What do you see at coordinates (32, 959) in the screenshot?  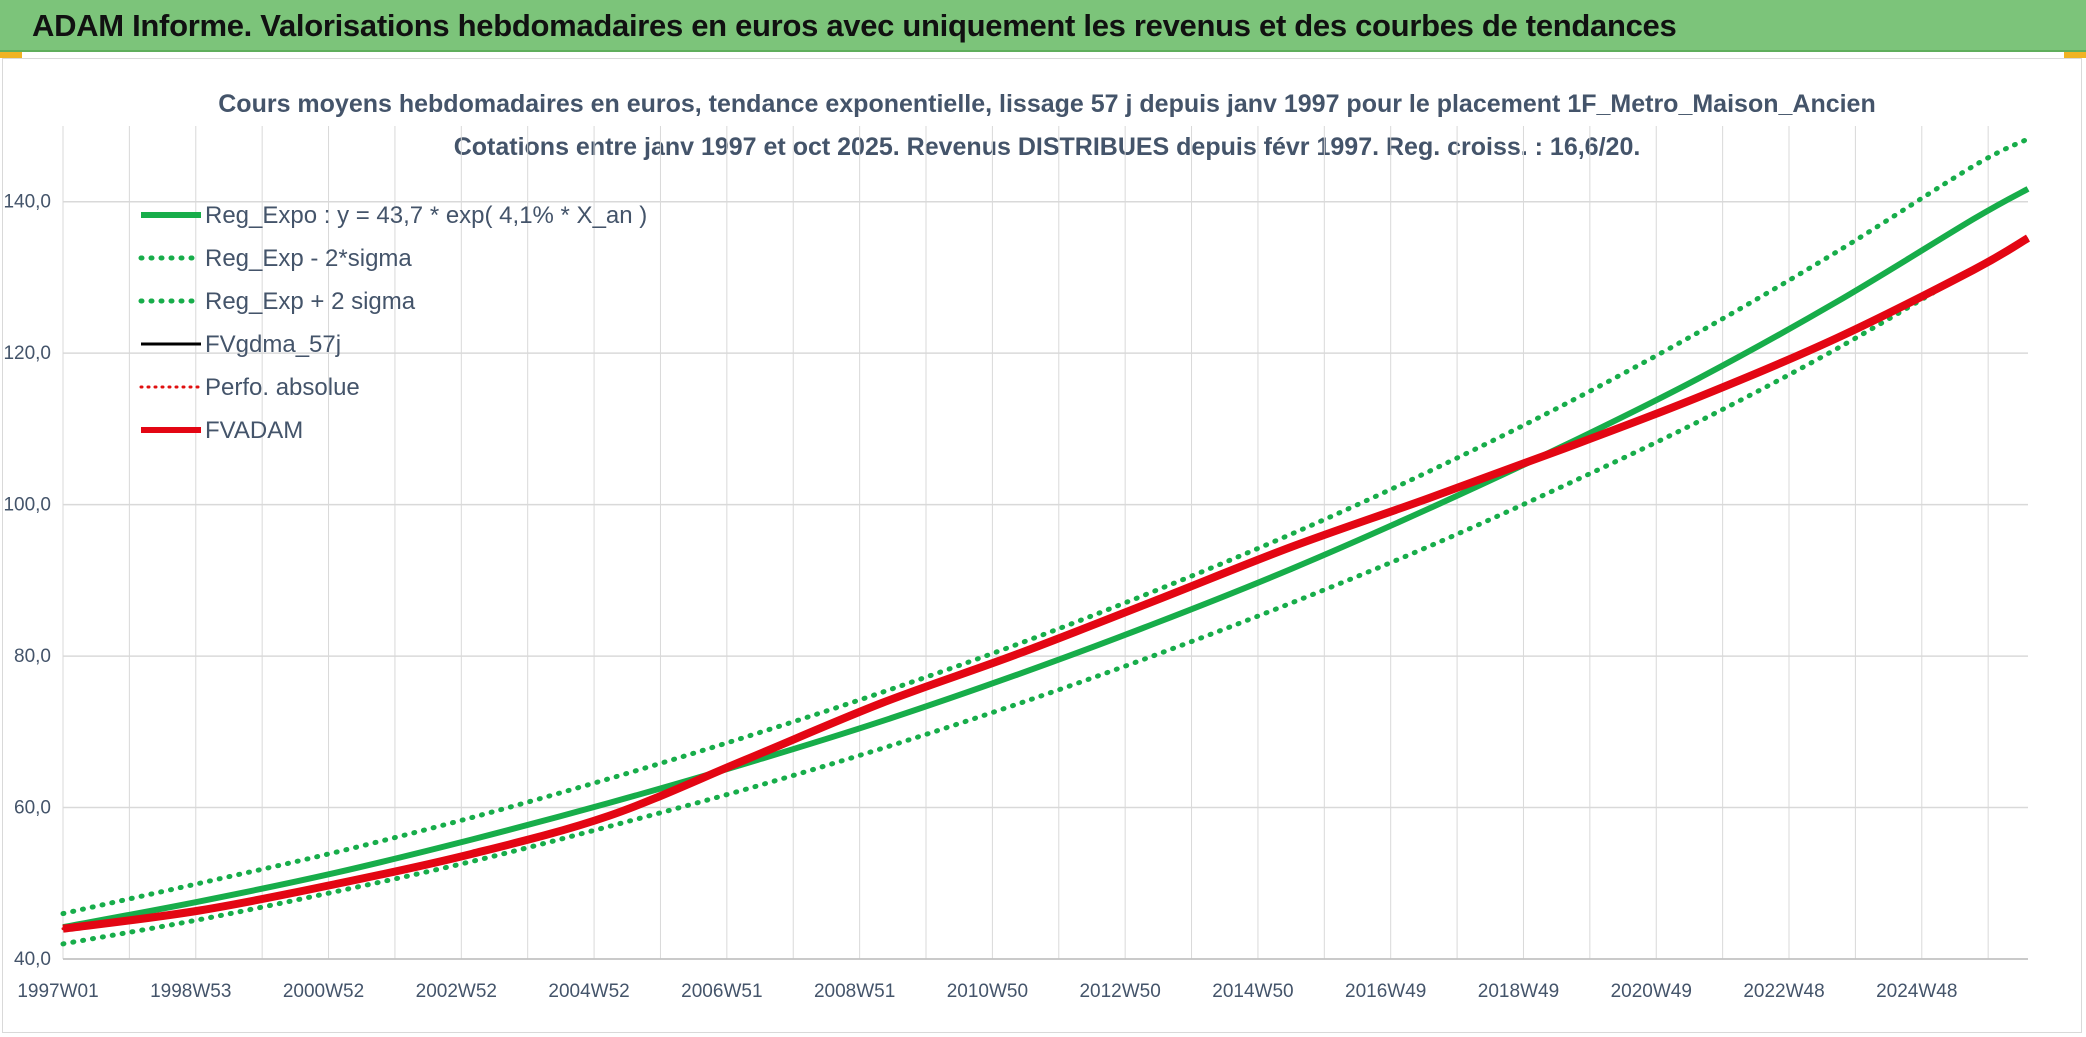 I see `y-tick-label: 40,0` at bounding box center [32, 959].